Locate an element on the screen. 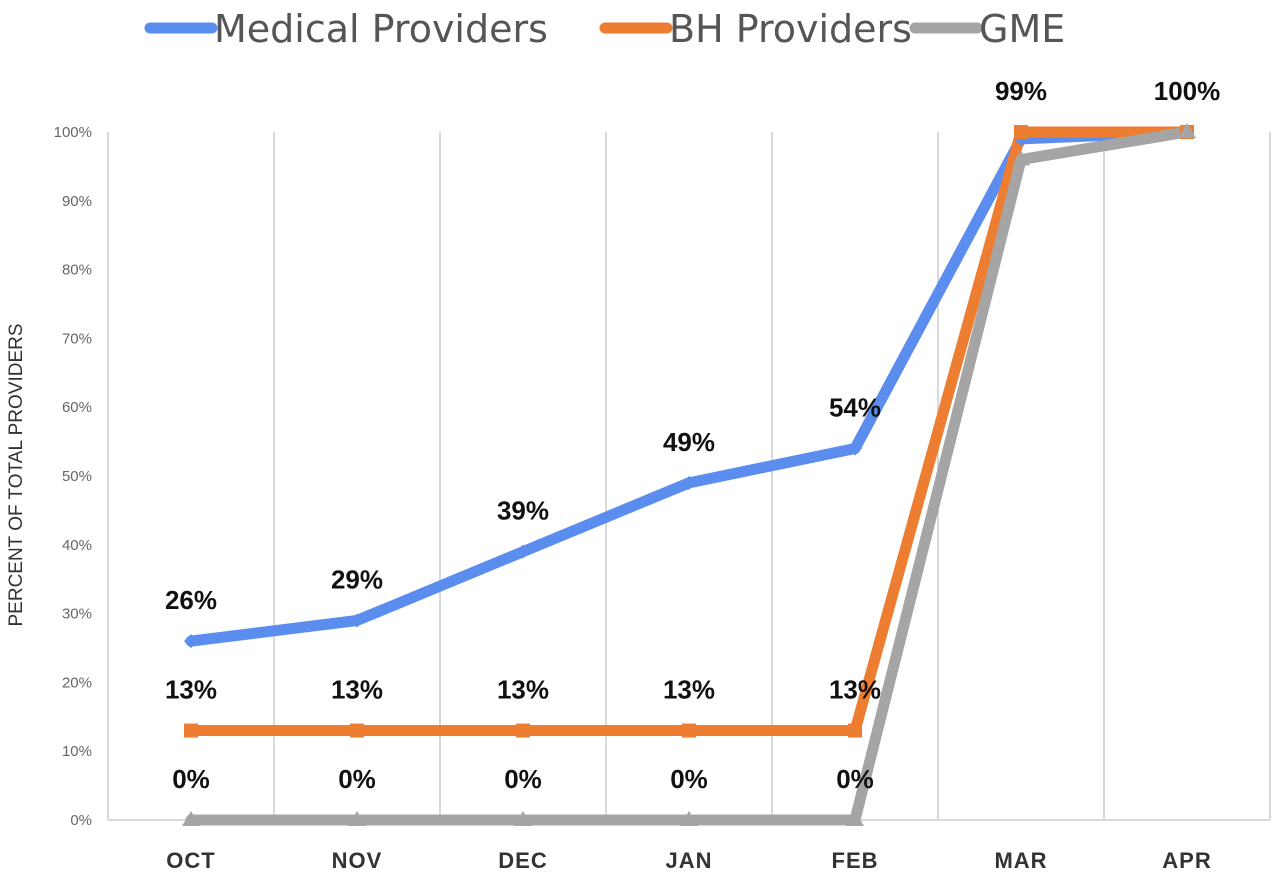  y-tick-label: 90% is located at coordinates (77, 201).